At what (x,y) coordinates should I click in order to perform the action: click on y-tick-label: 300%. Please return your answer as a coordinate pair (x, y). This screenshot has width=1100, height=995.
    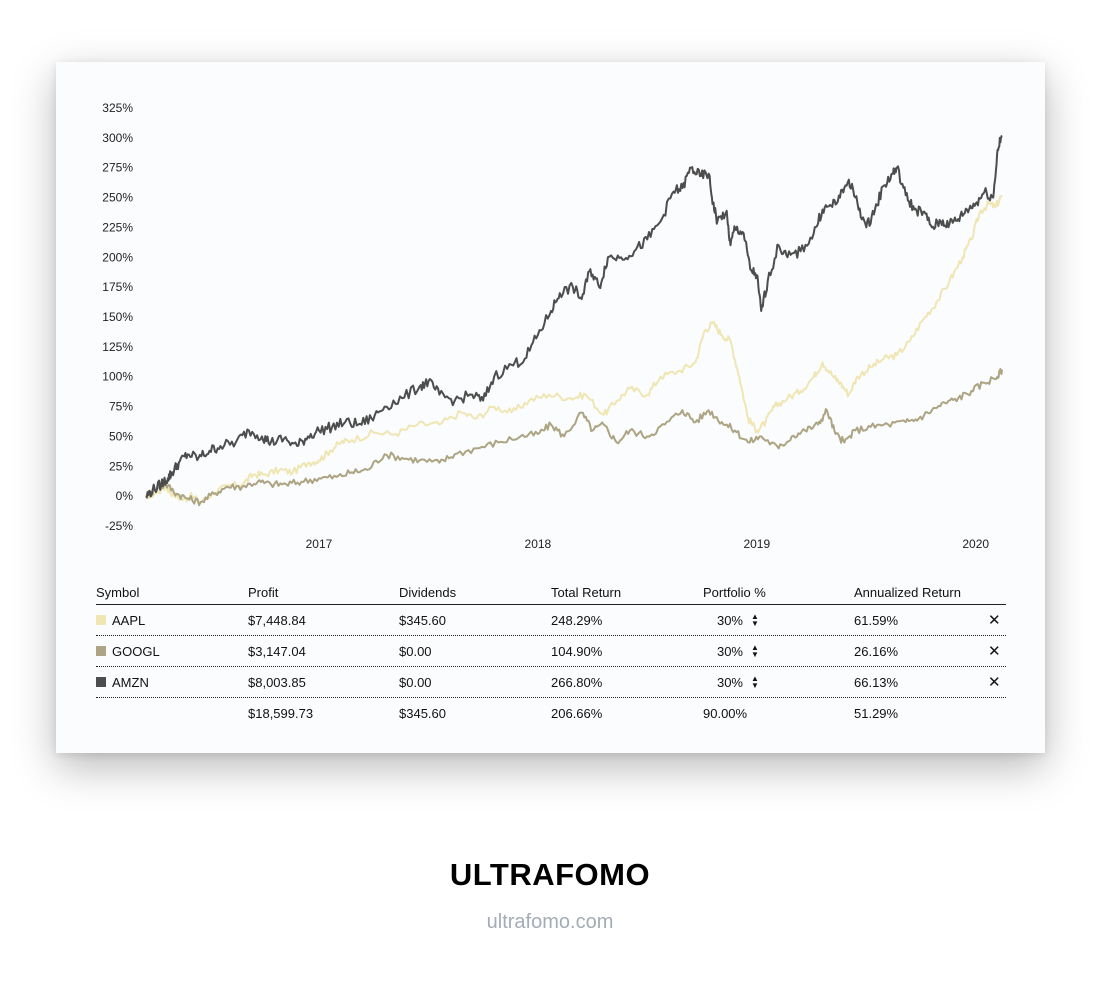
    Looking at the image, I should click on (117, 138).